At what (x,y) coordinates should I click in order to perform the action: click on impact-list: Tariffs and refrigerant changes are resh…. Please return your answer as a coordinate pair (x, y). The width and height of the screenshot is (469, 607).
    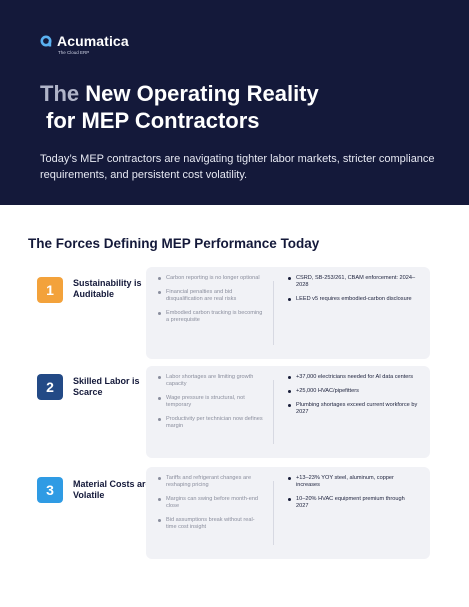
    Looking at the image, I should click on (210, 506).